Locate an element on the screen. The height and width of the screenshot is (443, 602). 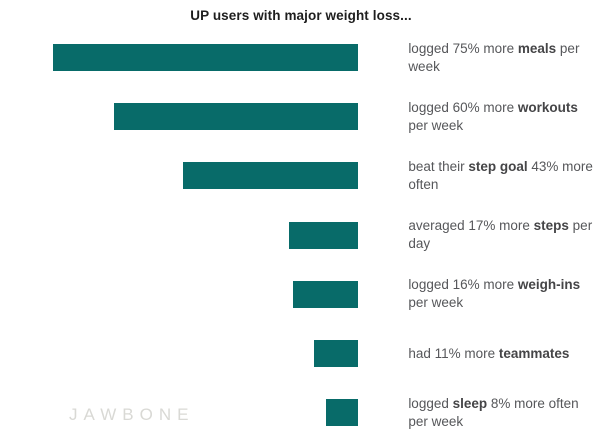
bar-label-sleep: logged sleep 8% more often per week is located at coordinates (493, 412).